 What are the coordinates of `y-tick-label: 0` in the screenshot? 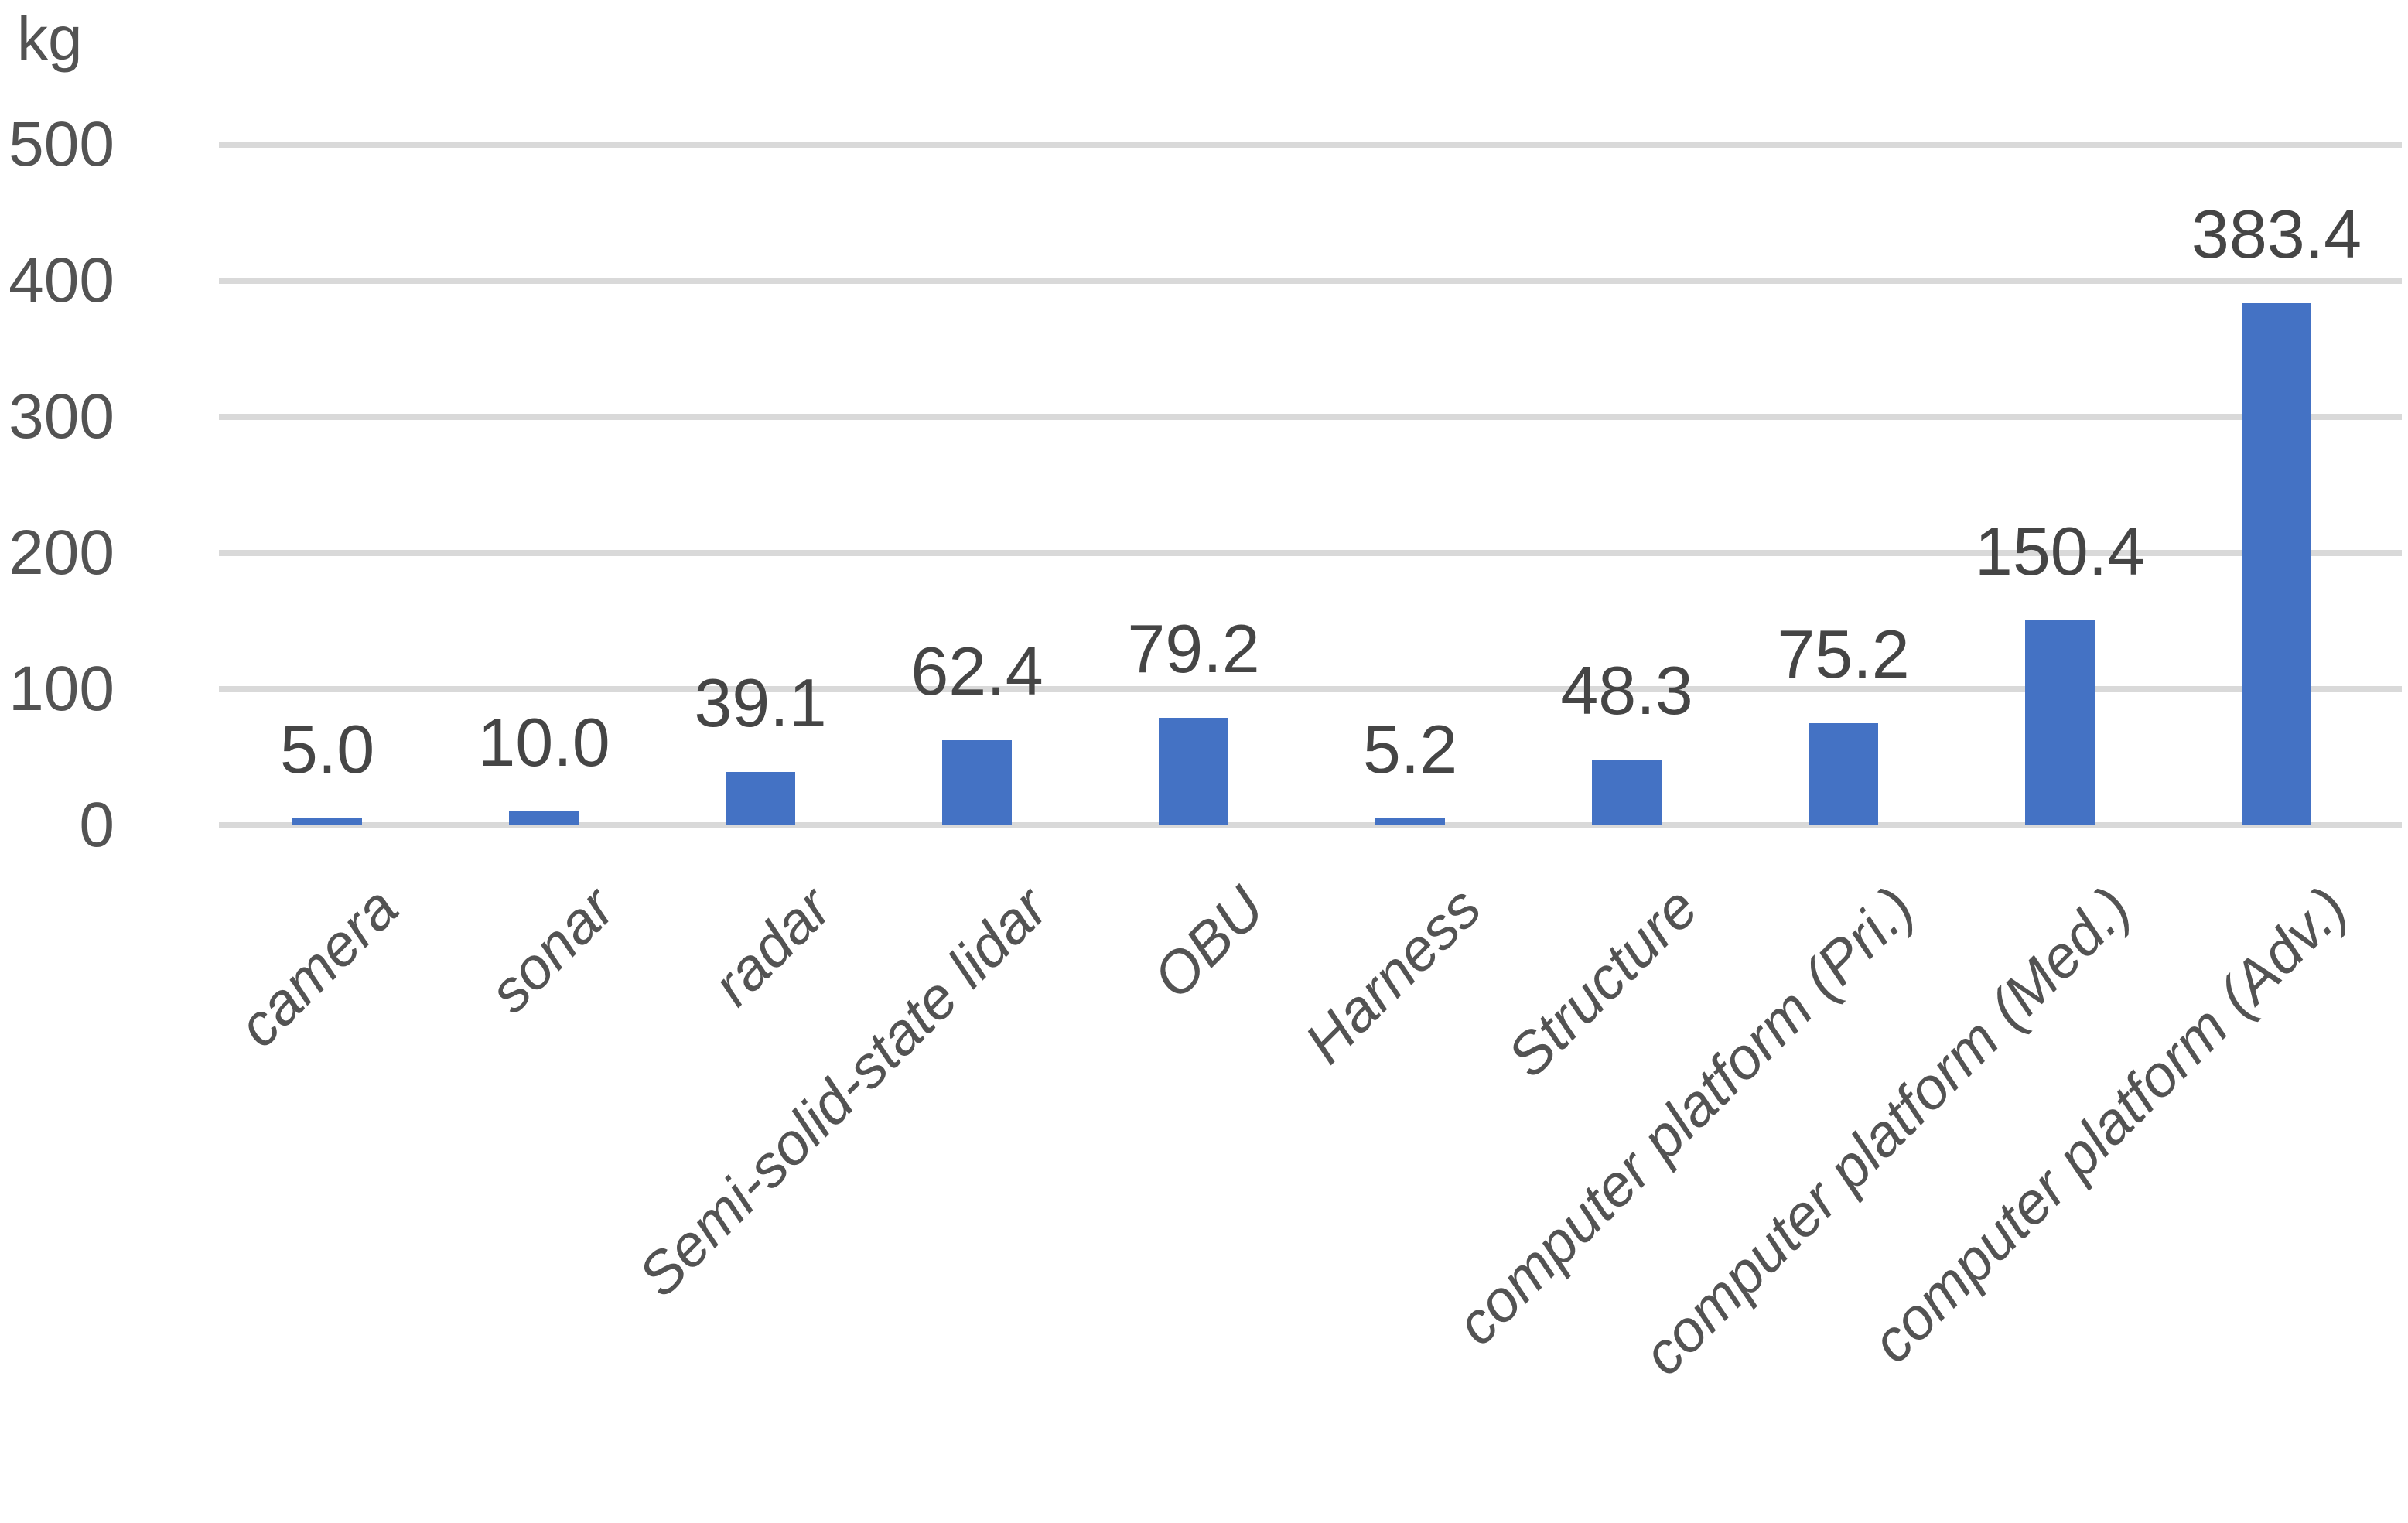 It's located at (96, 825).